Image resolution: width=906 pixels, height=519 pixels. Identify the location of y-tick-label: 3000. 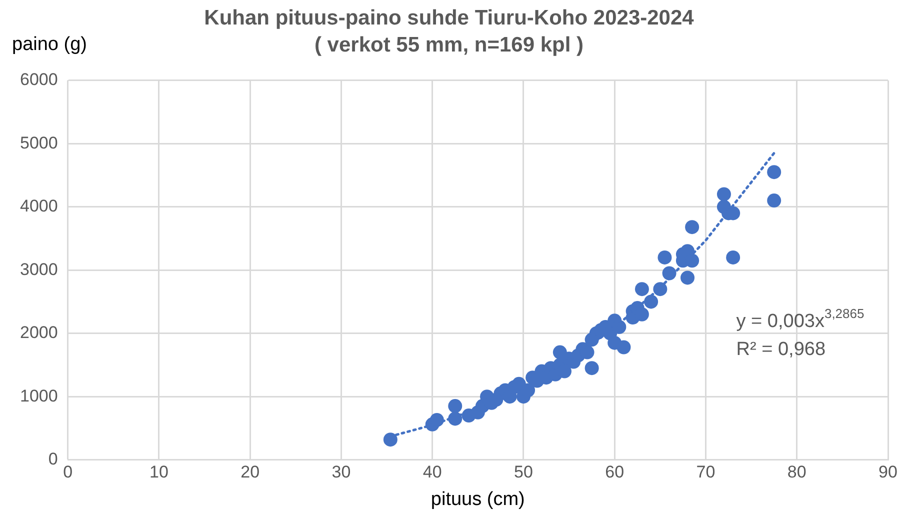
(39, 269).